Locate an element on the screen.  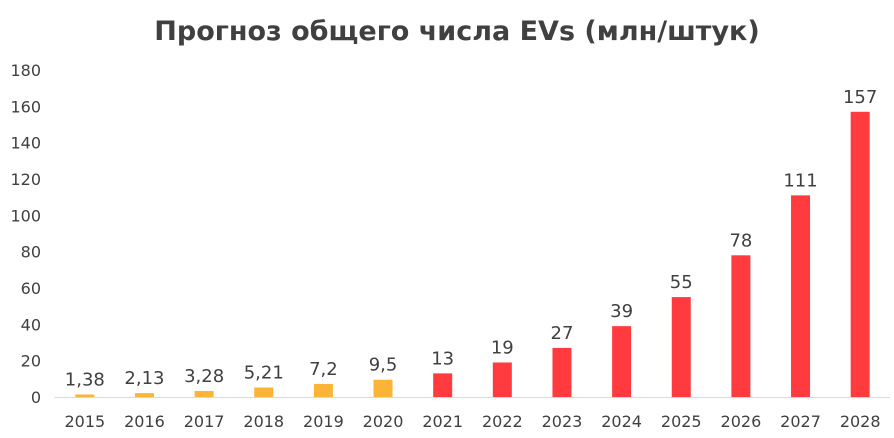
data-label-2016: 2,13 is located at coordinates (144, 378).